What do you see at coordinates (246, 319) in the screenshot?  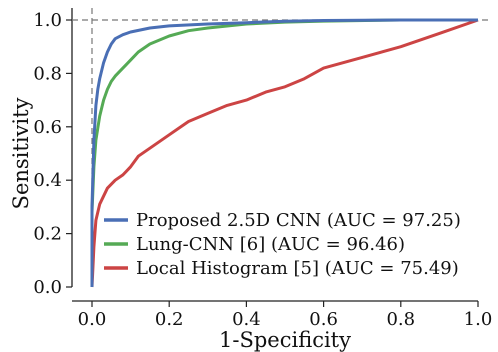 I see `x-tick-label-2: 0.4` at bounding box center [246, 319].